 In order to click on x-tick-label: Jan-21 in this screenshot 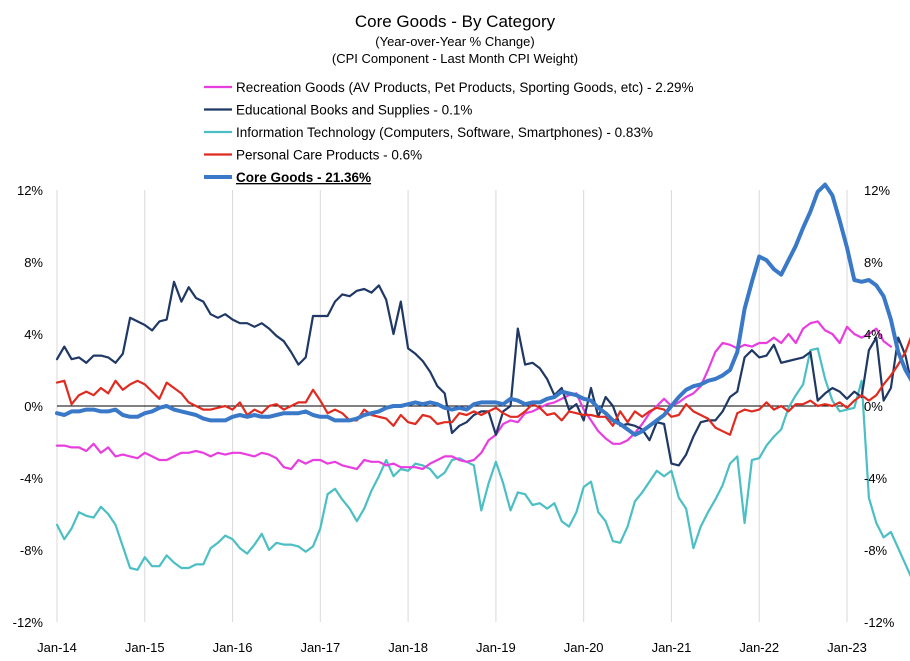, I will do `click(672, 647)`.